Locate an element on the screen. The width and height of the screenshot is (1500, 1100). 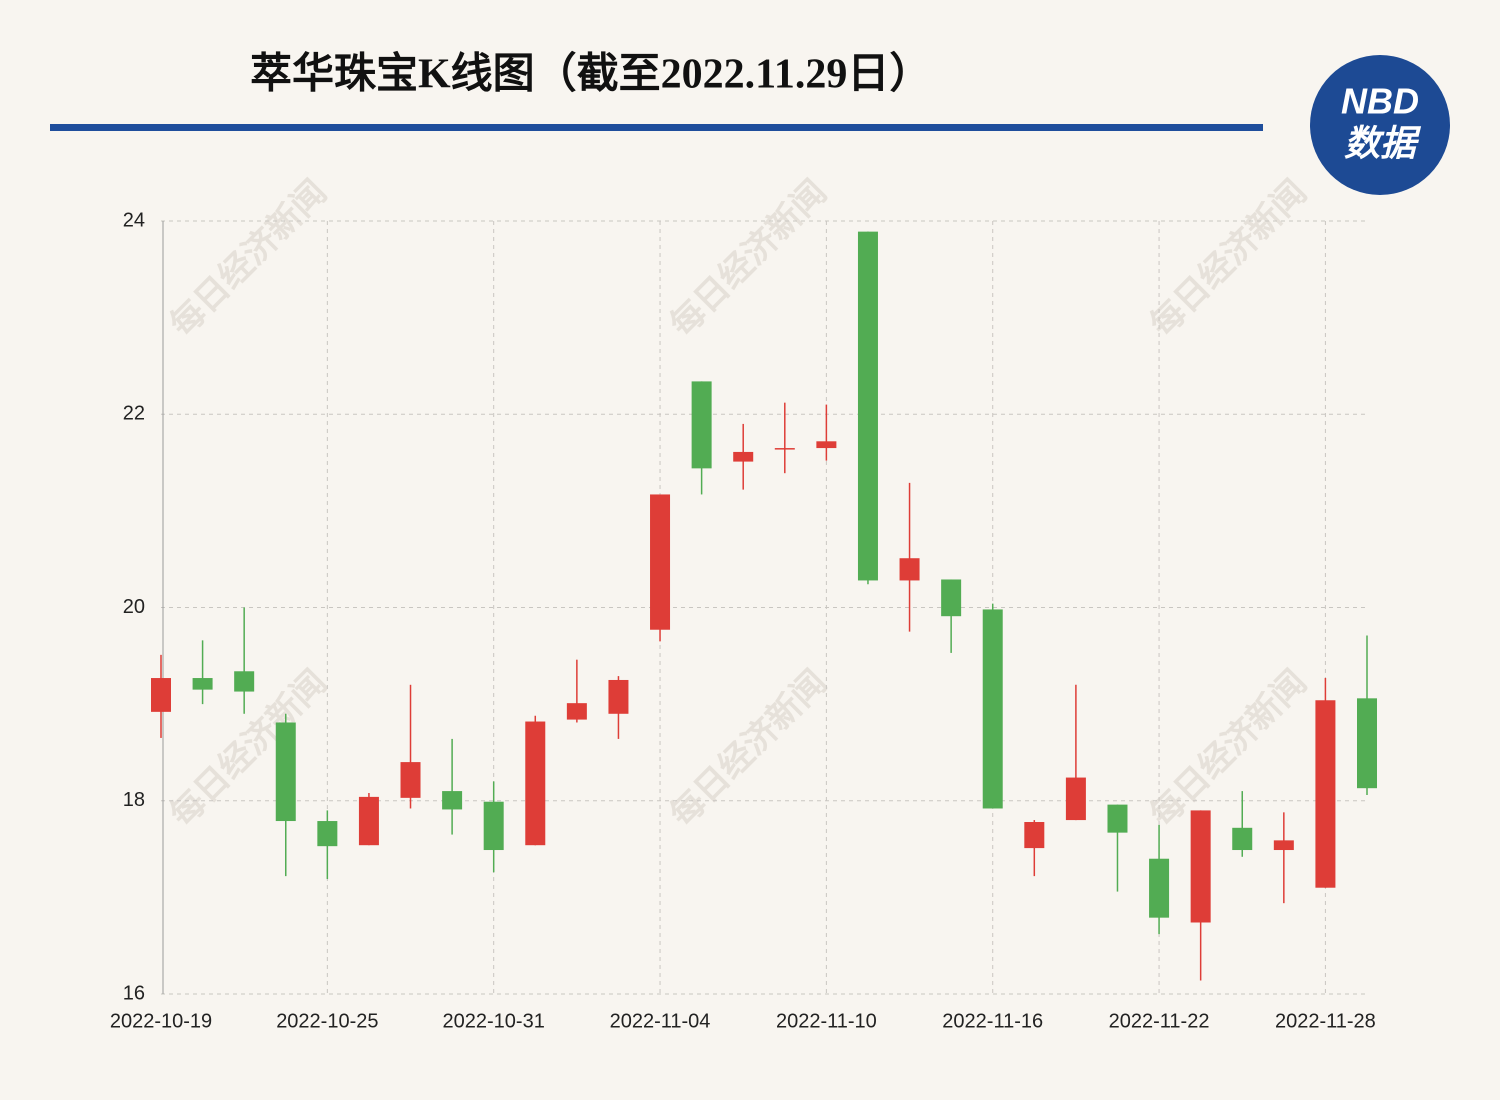
x-tick-label: 2022-11-16 is located at coordinates (992, 1021).